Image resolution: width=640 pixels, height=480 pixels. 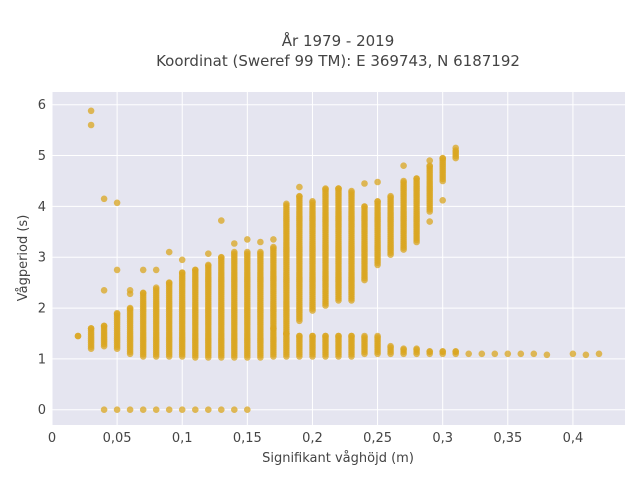 I want to click on x-axis-ticks: 0 0,05 0,1 0,15 0,2 0,25 0,3 0,35 0,4, so click(x=315, y=438).